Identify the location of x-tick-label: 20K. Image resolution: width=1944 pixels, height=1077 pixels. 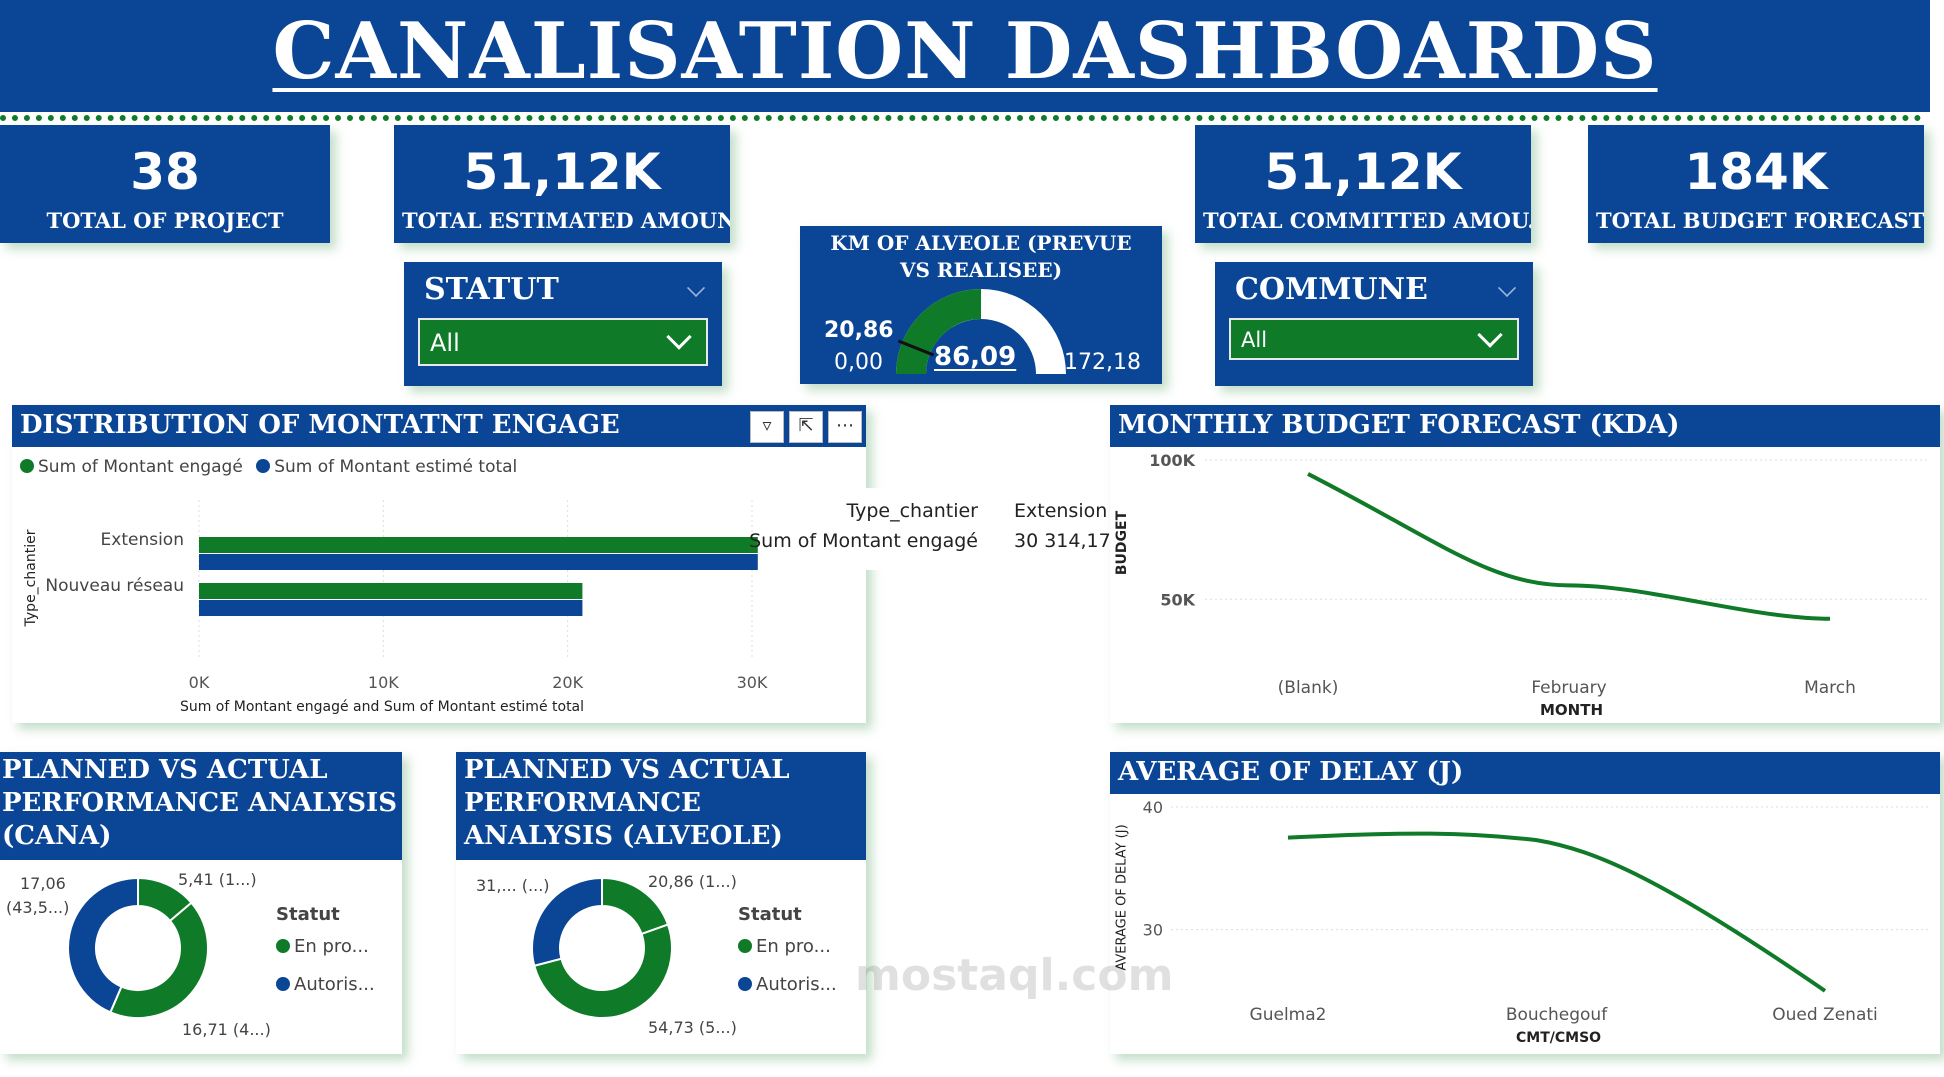
(567, 682).